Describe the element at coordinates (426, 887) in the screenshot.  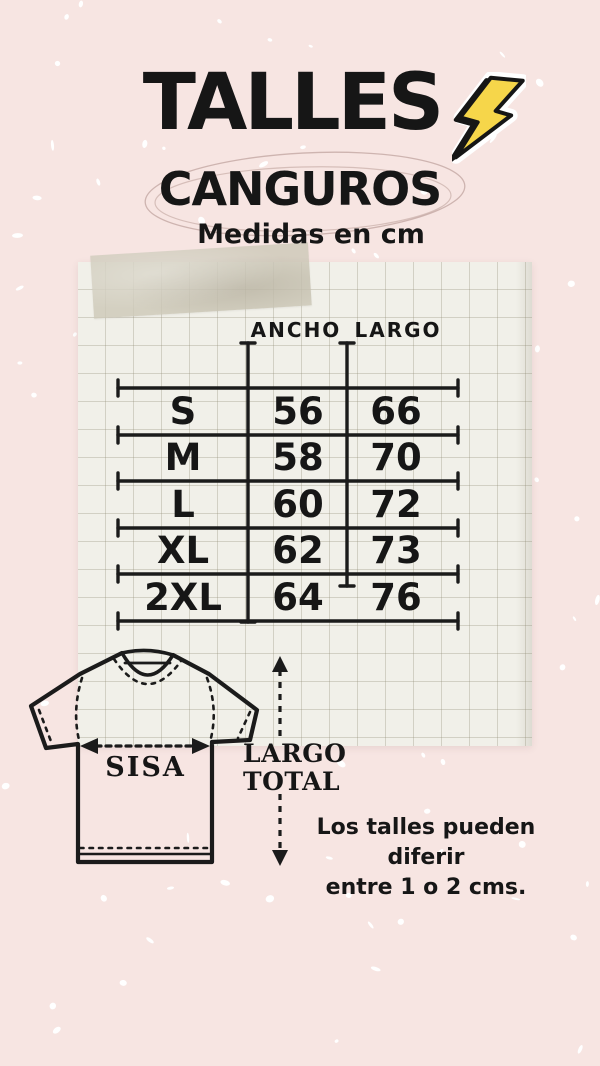
I see `tolerance-note-line2: entre 1 o 2 cms.` at that location.